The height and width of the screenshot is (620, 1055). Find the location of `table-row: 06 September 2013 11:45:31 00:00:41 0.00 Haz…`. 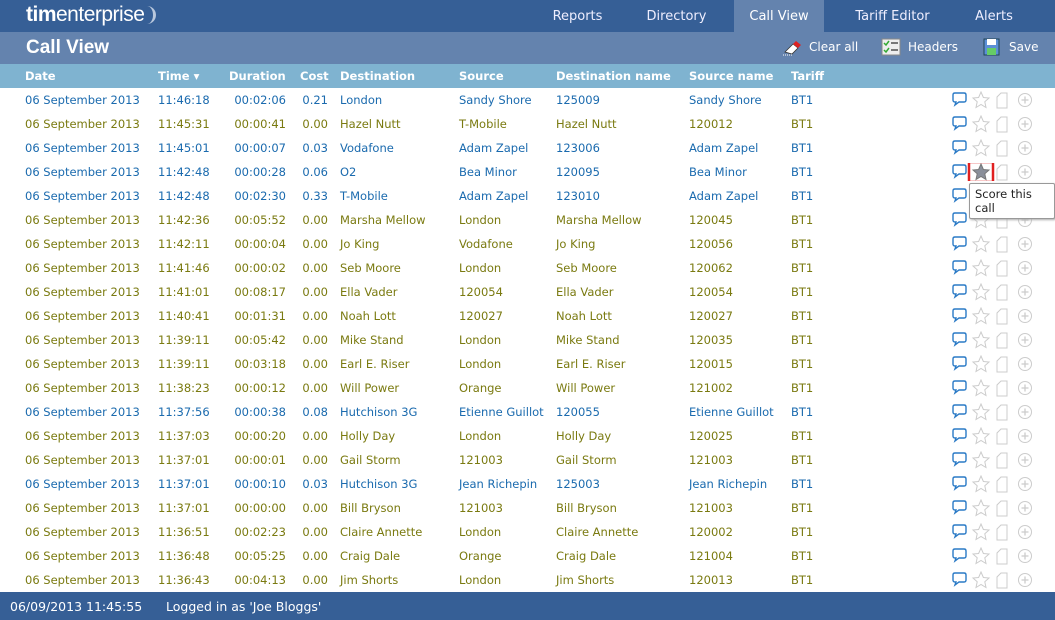

table-row: 06 September 2013 11:45:31 00:00:41 0.00 Haz… is located at coordinates (527, 124).